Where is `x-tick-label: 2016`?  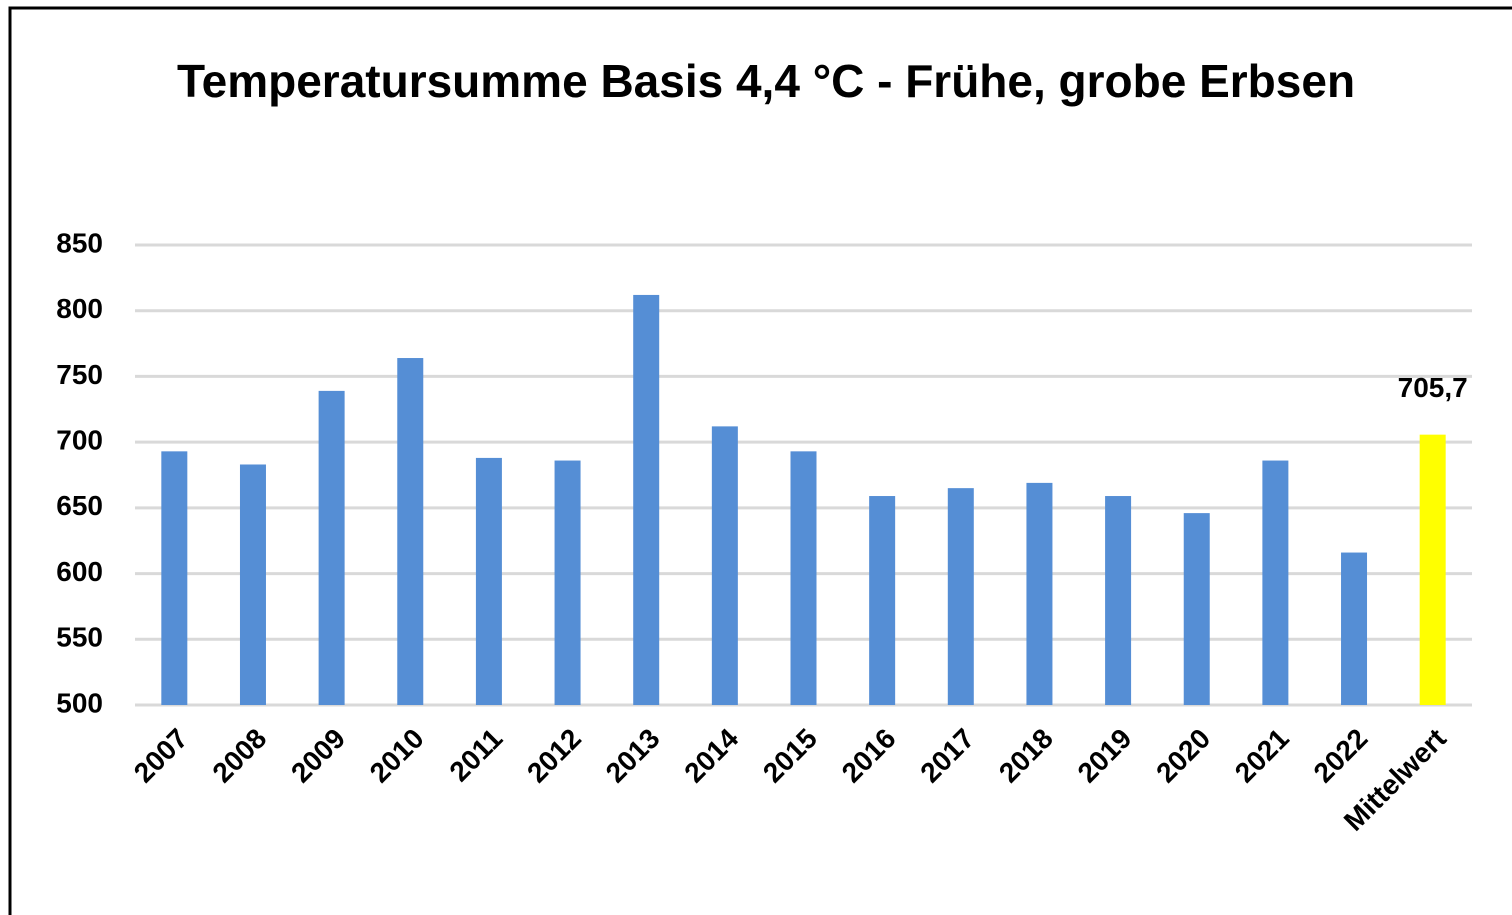 x-tick-label: 2016 is located at coordinates (869, 756).